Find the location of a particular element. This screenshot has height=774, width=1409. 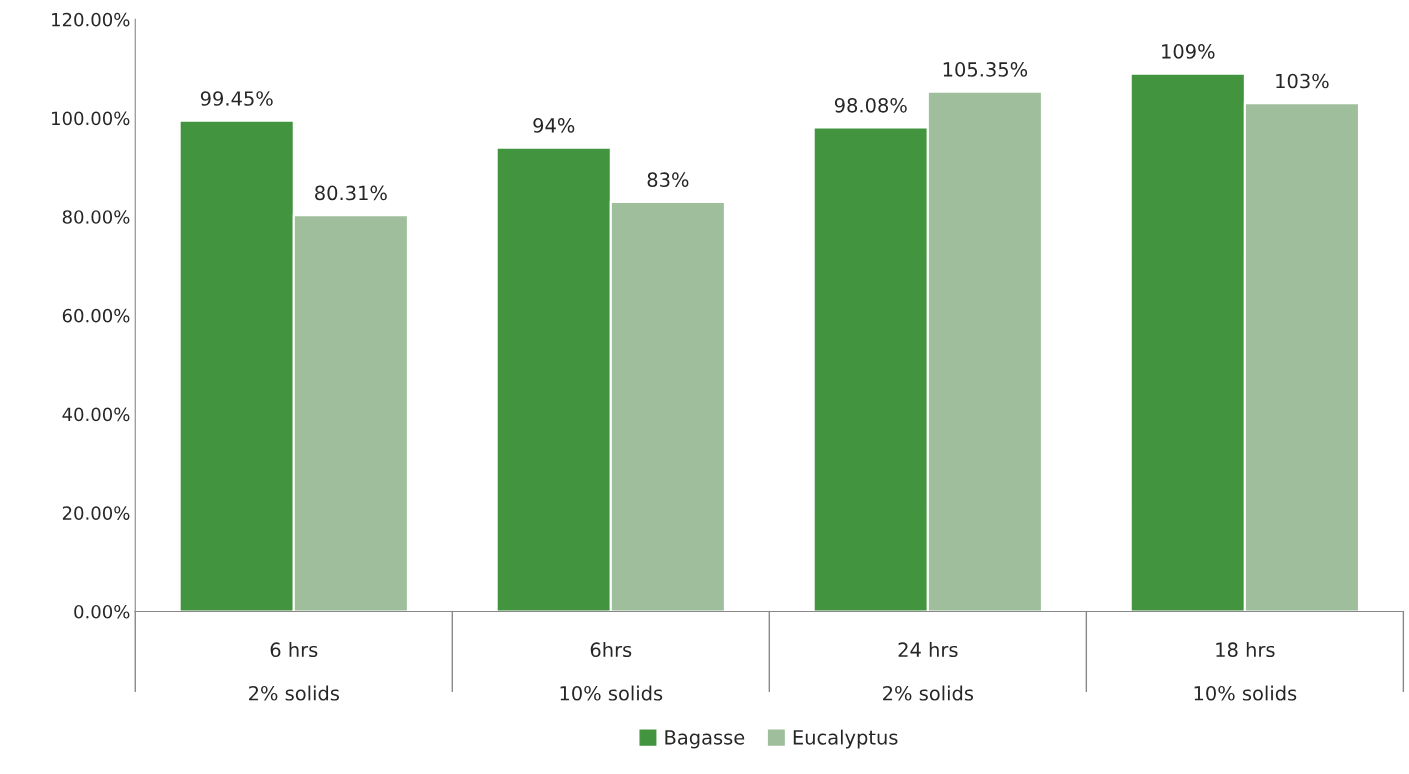

data-label: 80.31% is located at coordinates (351, 193).